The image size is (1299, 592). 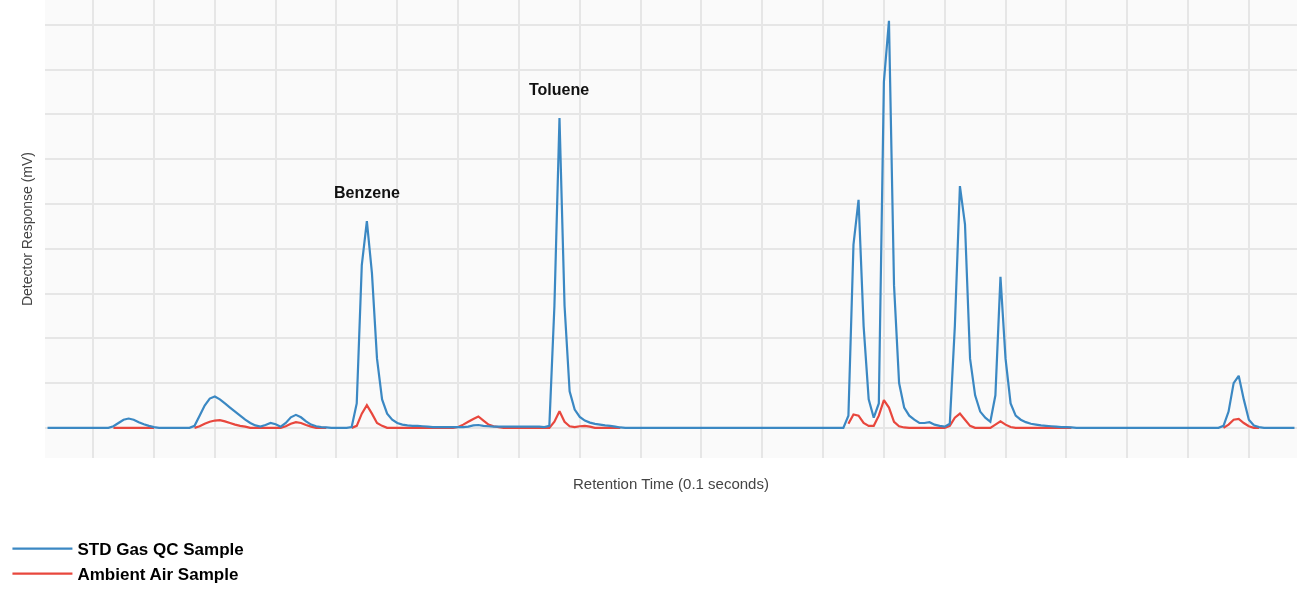 I want to click on y-axis-title: Detector Response (mV), so click(x=26, y=229).